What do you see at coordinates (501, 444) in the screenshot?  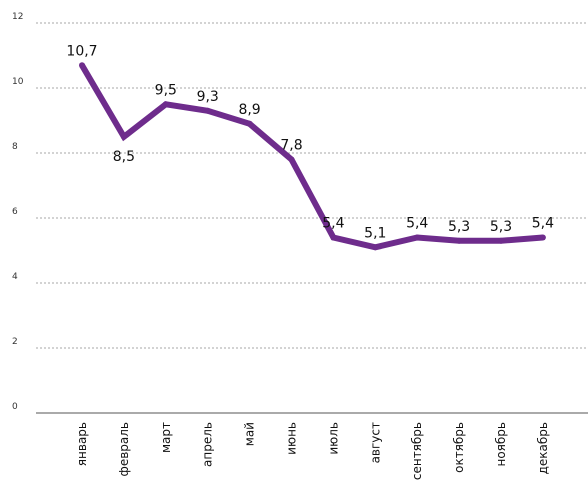 I see `x-tick-label: ноябрь` at bounding box center [501, 444].